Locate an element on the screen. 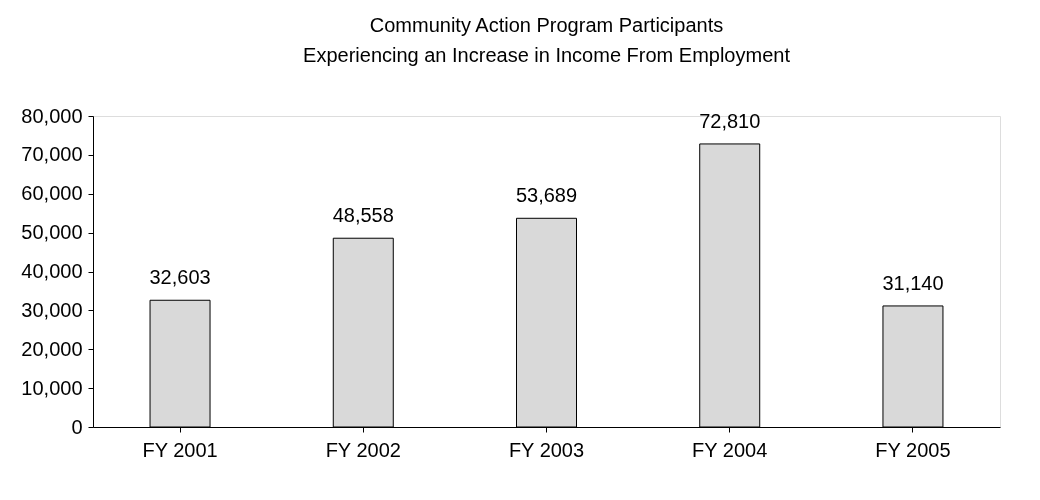 The image size is (1040, 500). x-tick-label: FY 2001 is located at coordinates (180, 449).